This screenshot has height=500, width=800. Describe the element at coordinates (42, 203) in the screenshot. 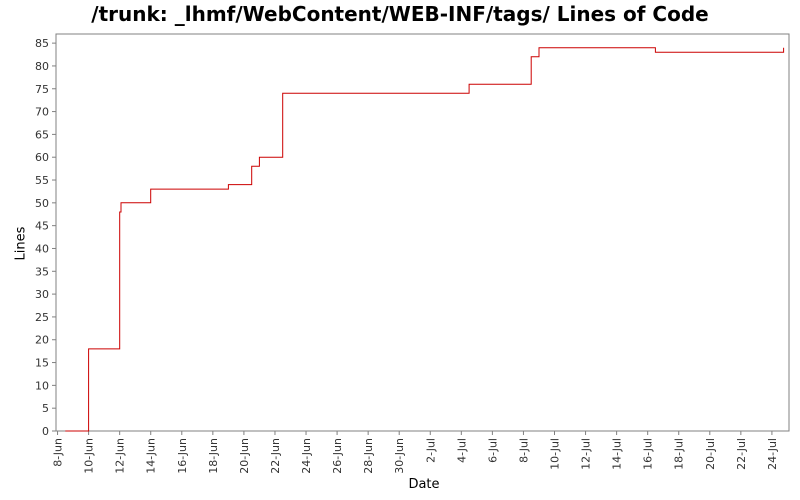

I see `y-tick-label: 50` at that location.